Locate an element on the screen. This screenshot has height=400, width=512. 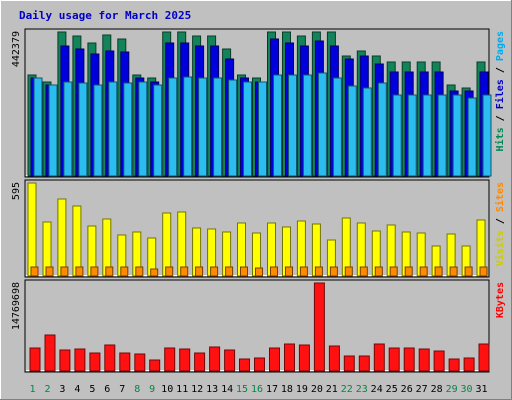
day-label: 1 is located at coordinates (32, 389).